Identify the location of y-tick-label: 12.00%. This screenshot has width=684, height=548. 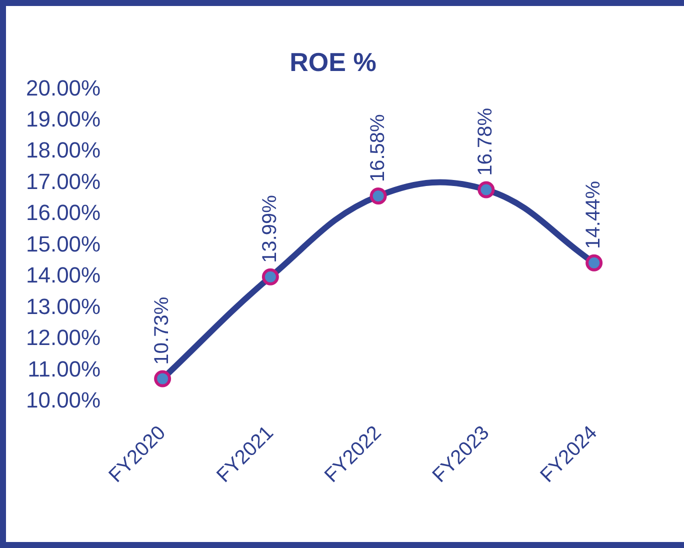
(63, 337).